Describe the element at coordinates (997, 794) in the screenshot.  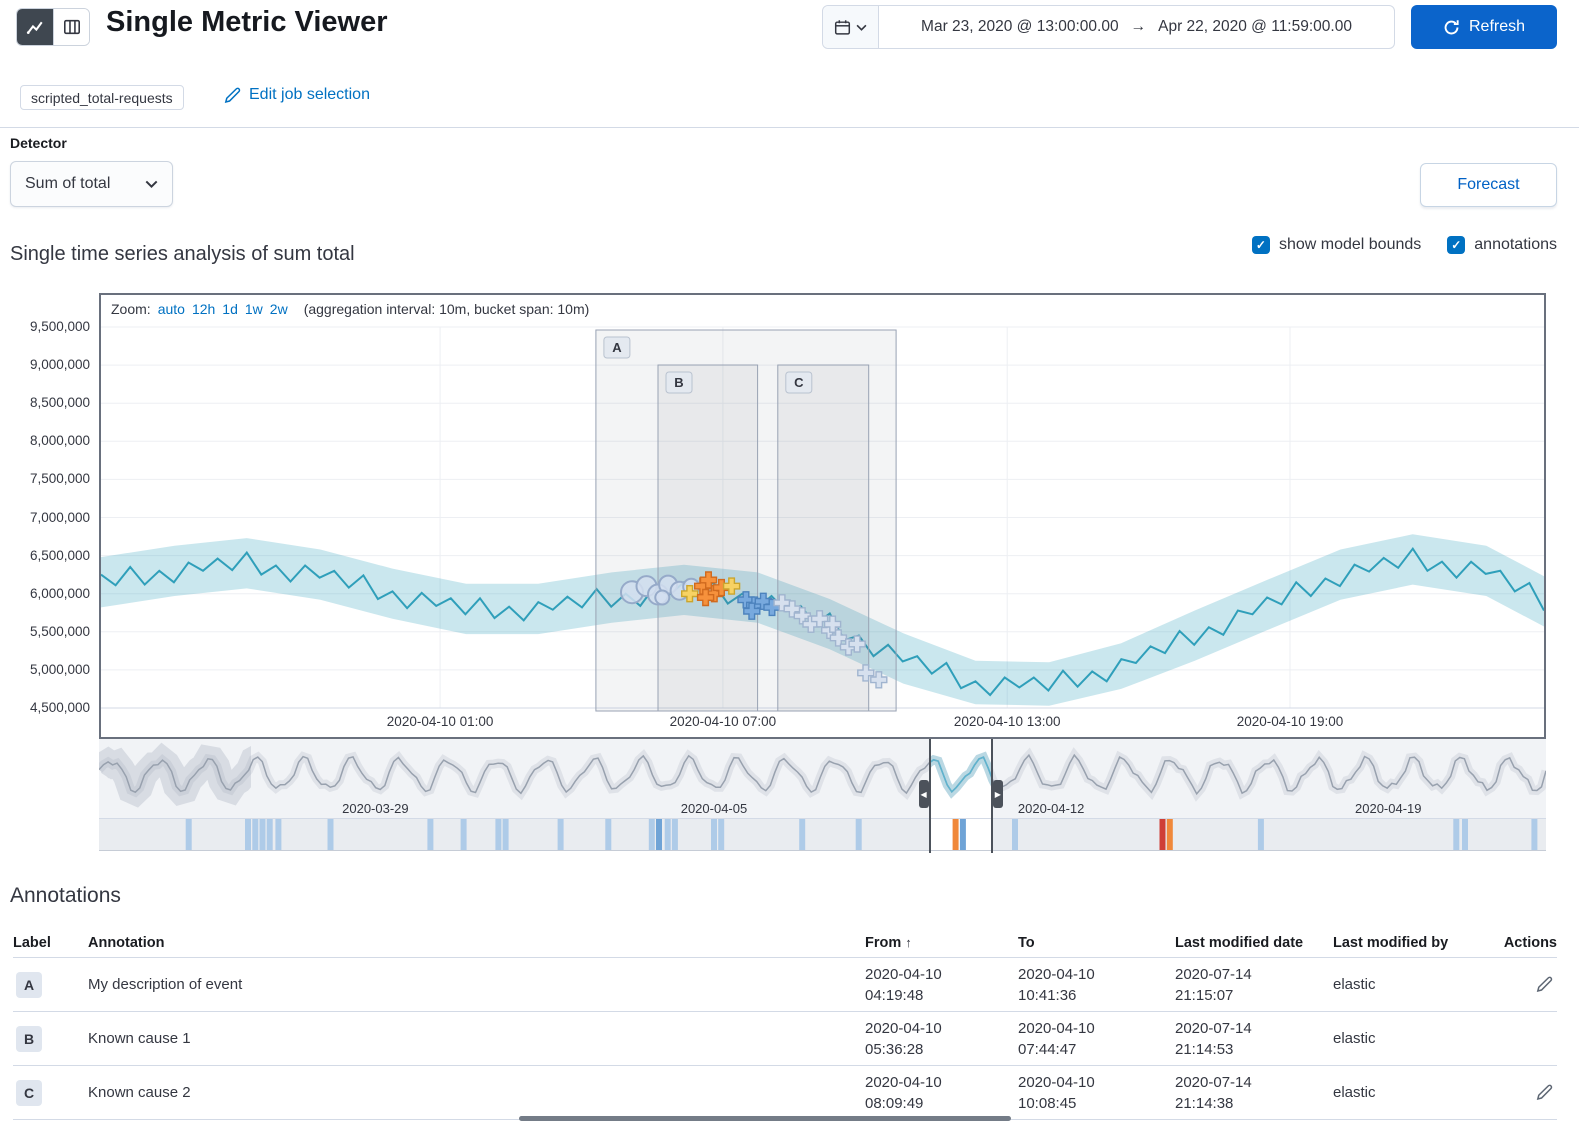
I see `brush-handle-right: ▶` at that location.